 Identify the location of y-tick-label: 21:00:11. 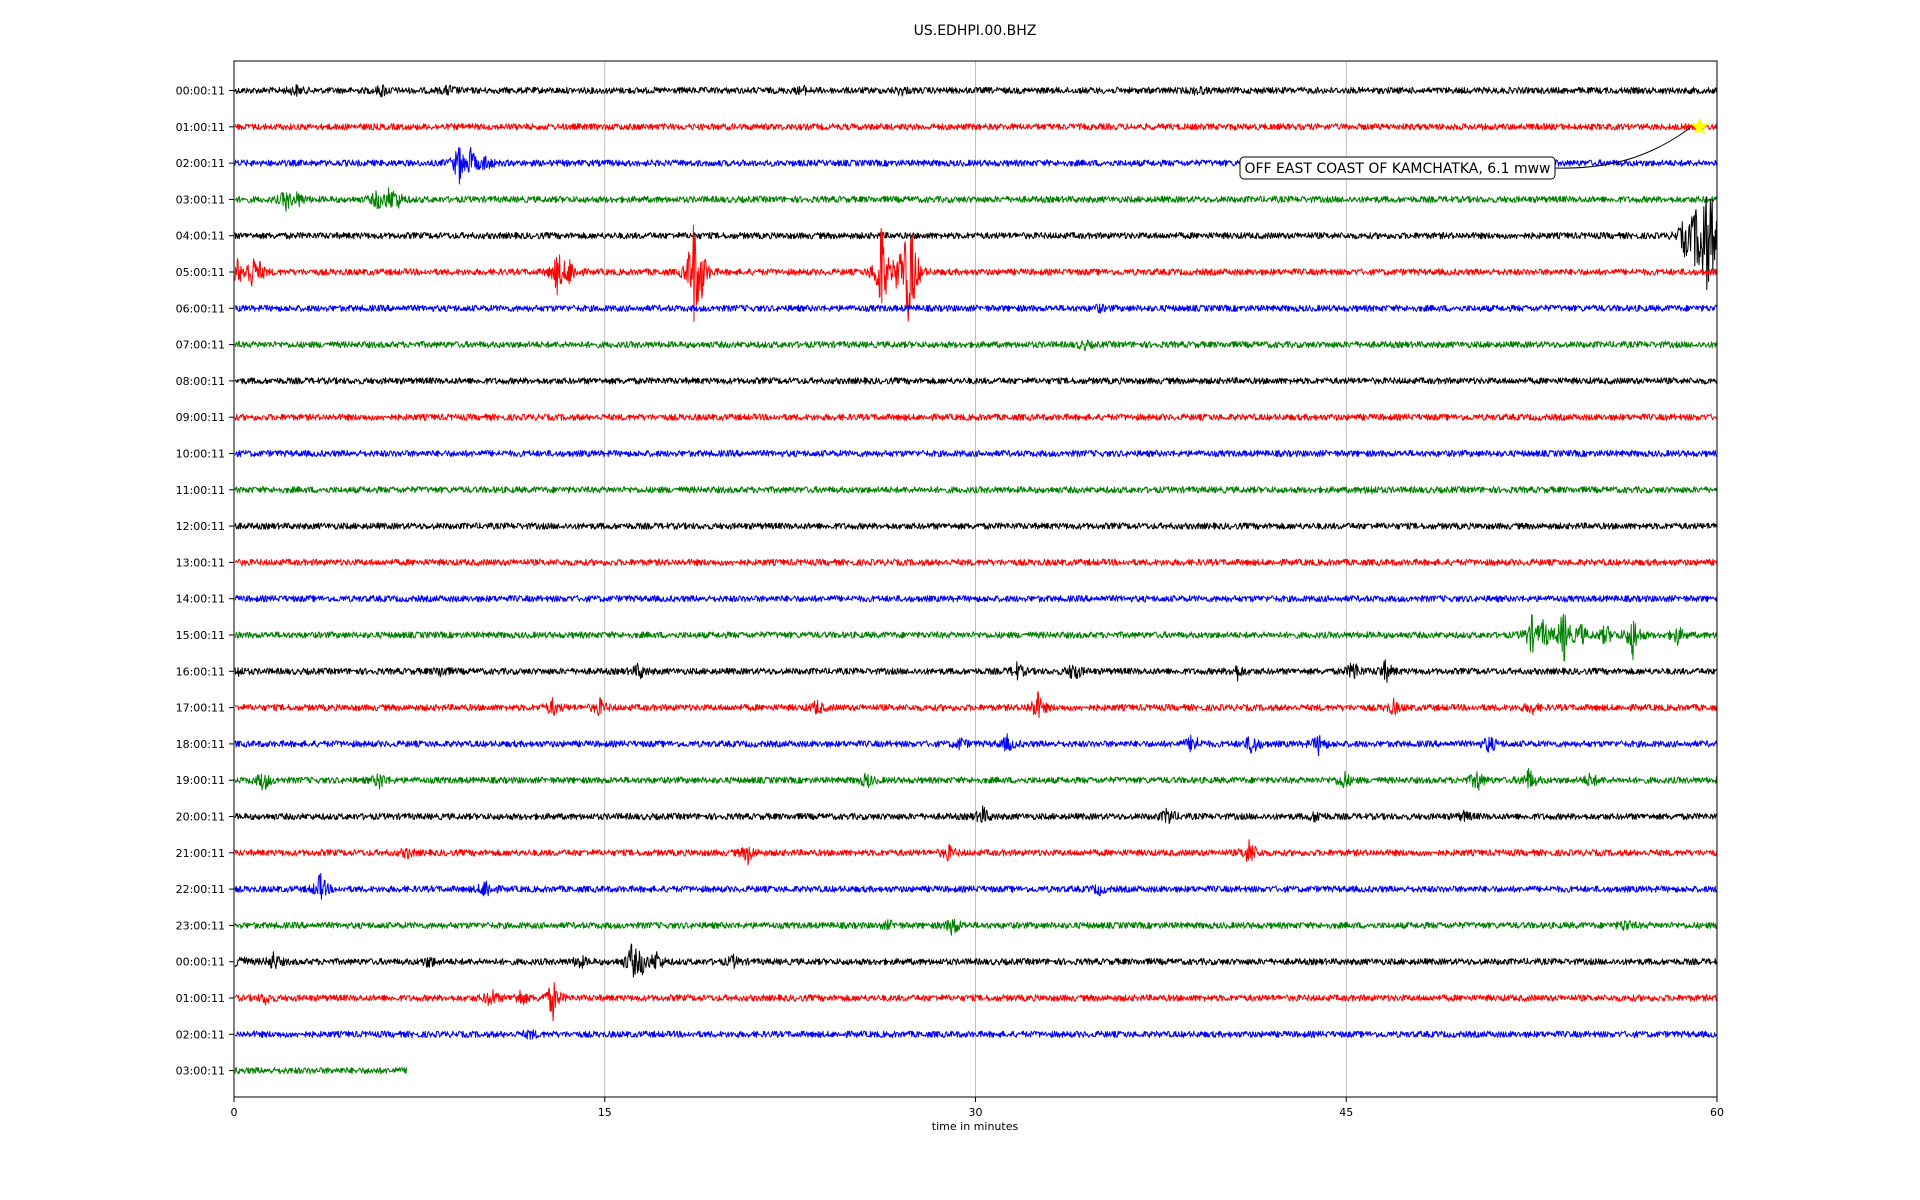
(200, 853).